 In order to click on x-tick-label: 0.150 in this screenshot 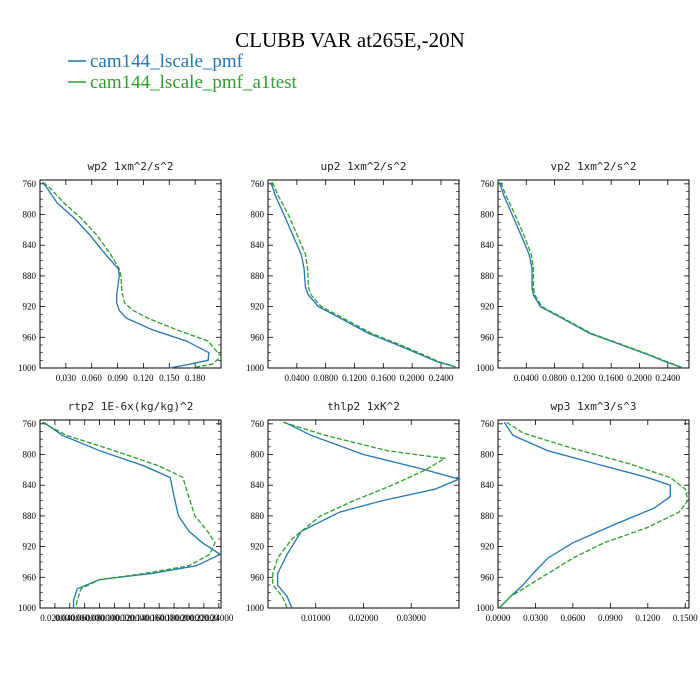, I will do `click(169, 378)`.